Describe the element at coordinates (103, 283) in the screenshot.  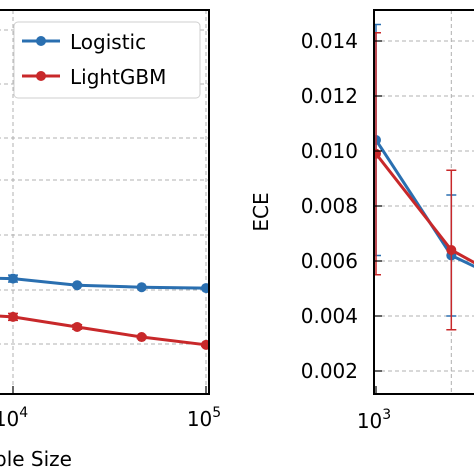
I see `left-series-line-logistic` at that location.